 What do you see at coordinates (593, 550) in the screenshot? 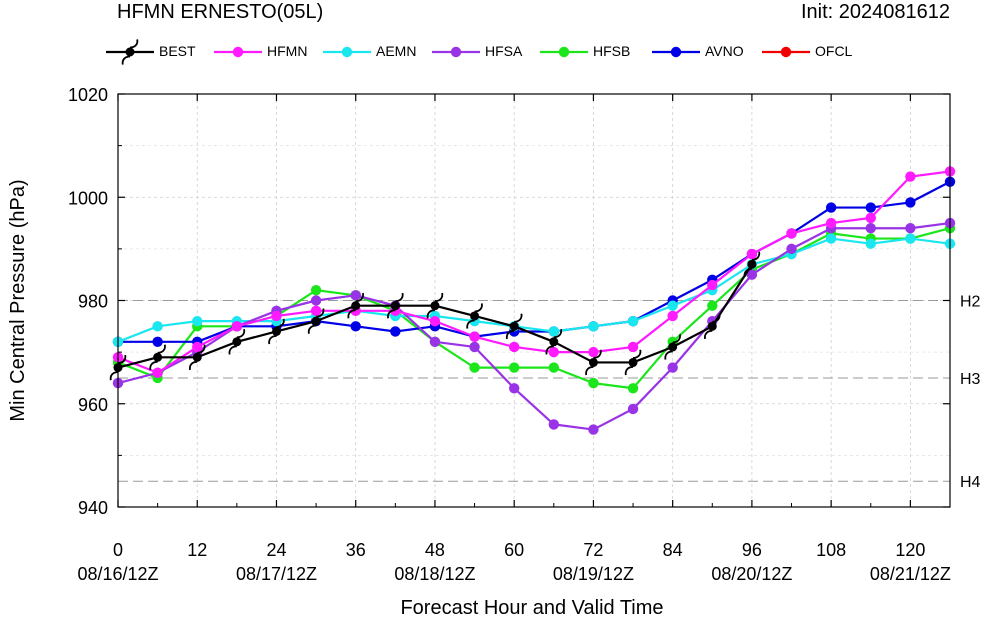
I see `x-tick-label: 72` at bounding box center [593, 550].